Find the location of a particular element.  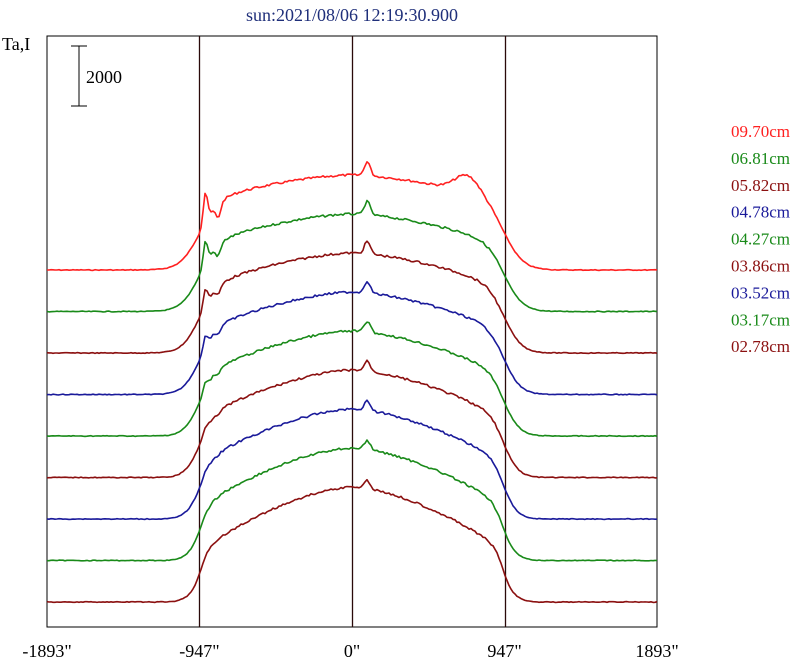

scale-bar-label: 2000 is located at coordinates (104, 77).